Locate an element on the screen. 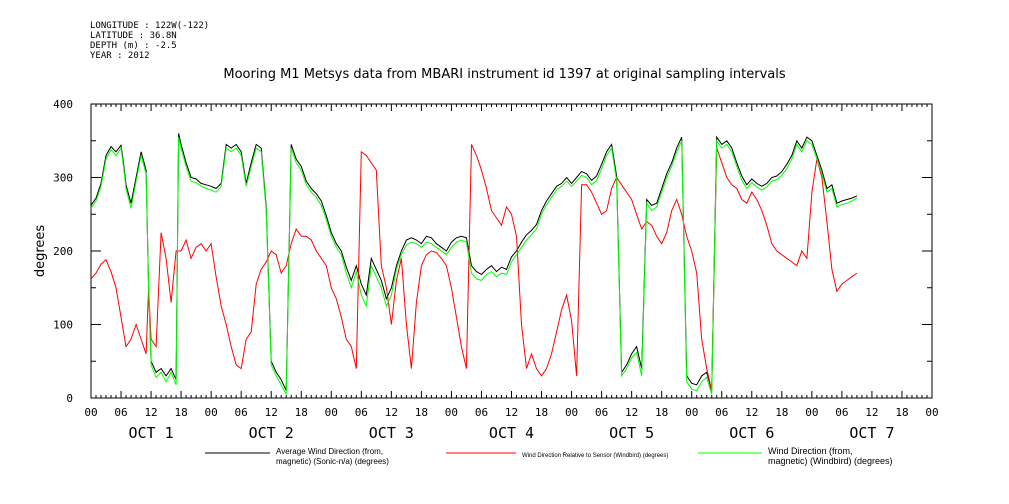  day-label: OCT 1 is located at coordinates (150, 433).